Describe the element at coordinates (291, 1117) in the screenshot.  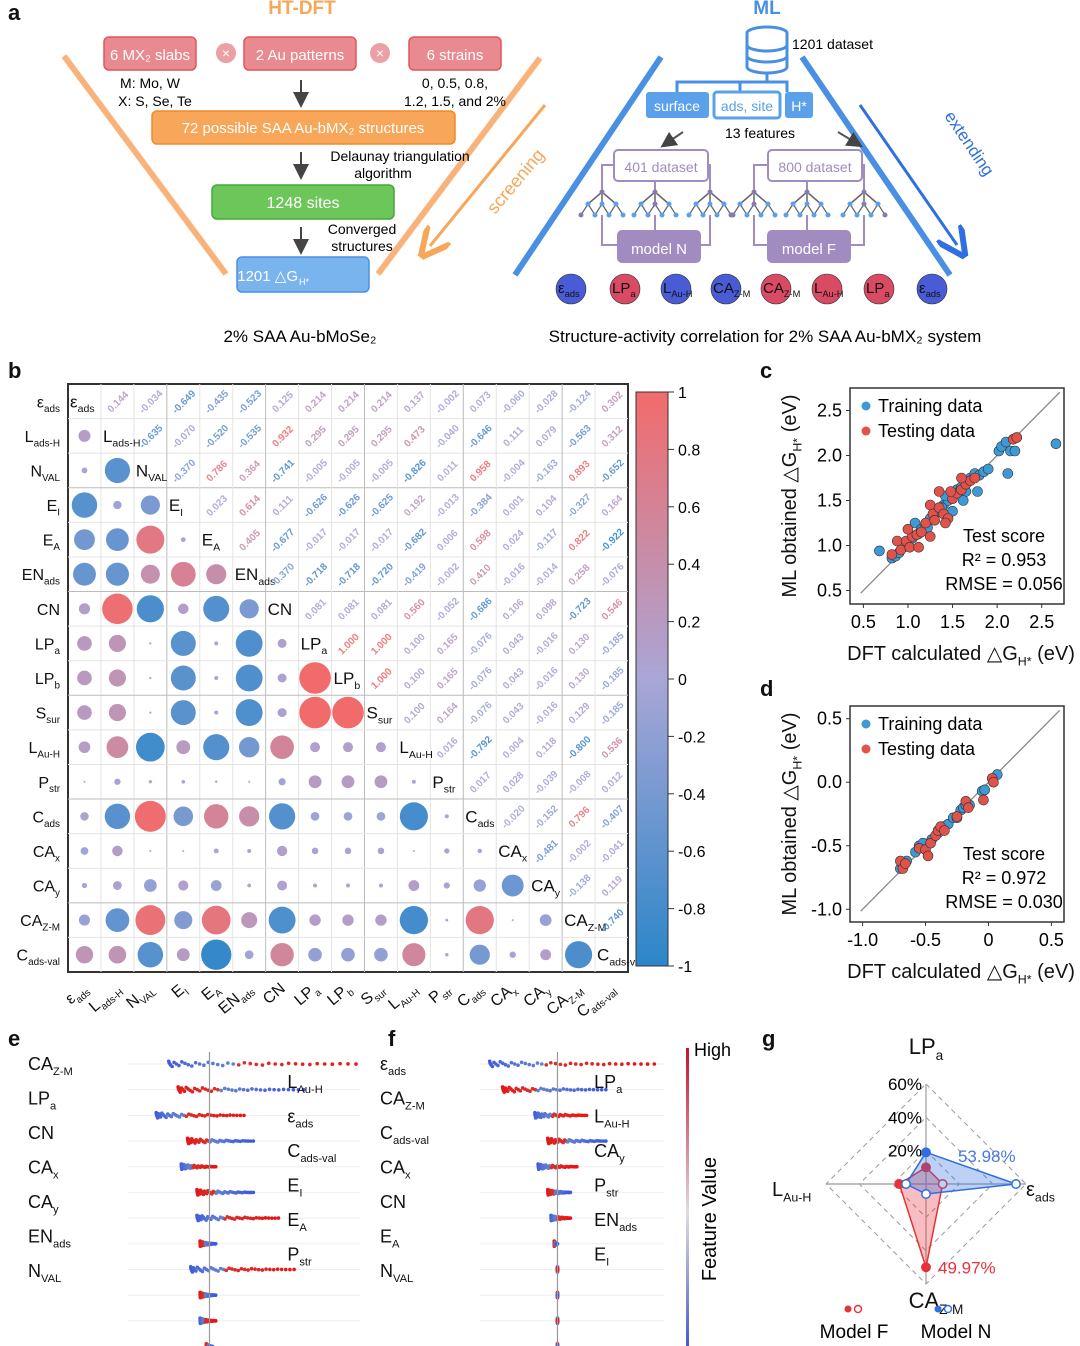
I see `feature-label-right-main: ε` at that location.